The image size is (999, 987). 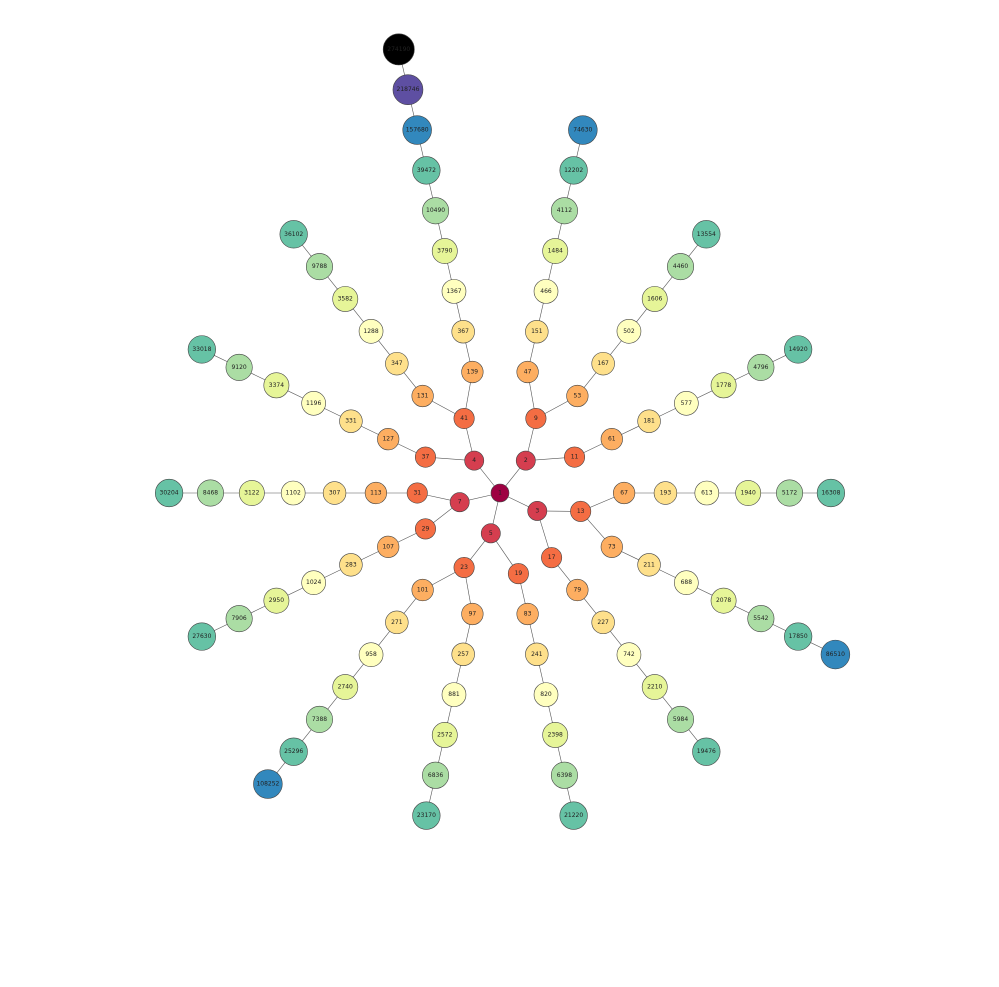 I want to click on node: 7, so click(x=459, y=502).